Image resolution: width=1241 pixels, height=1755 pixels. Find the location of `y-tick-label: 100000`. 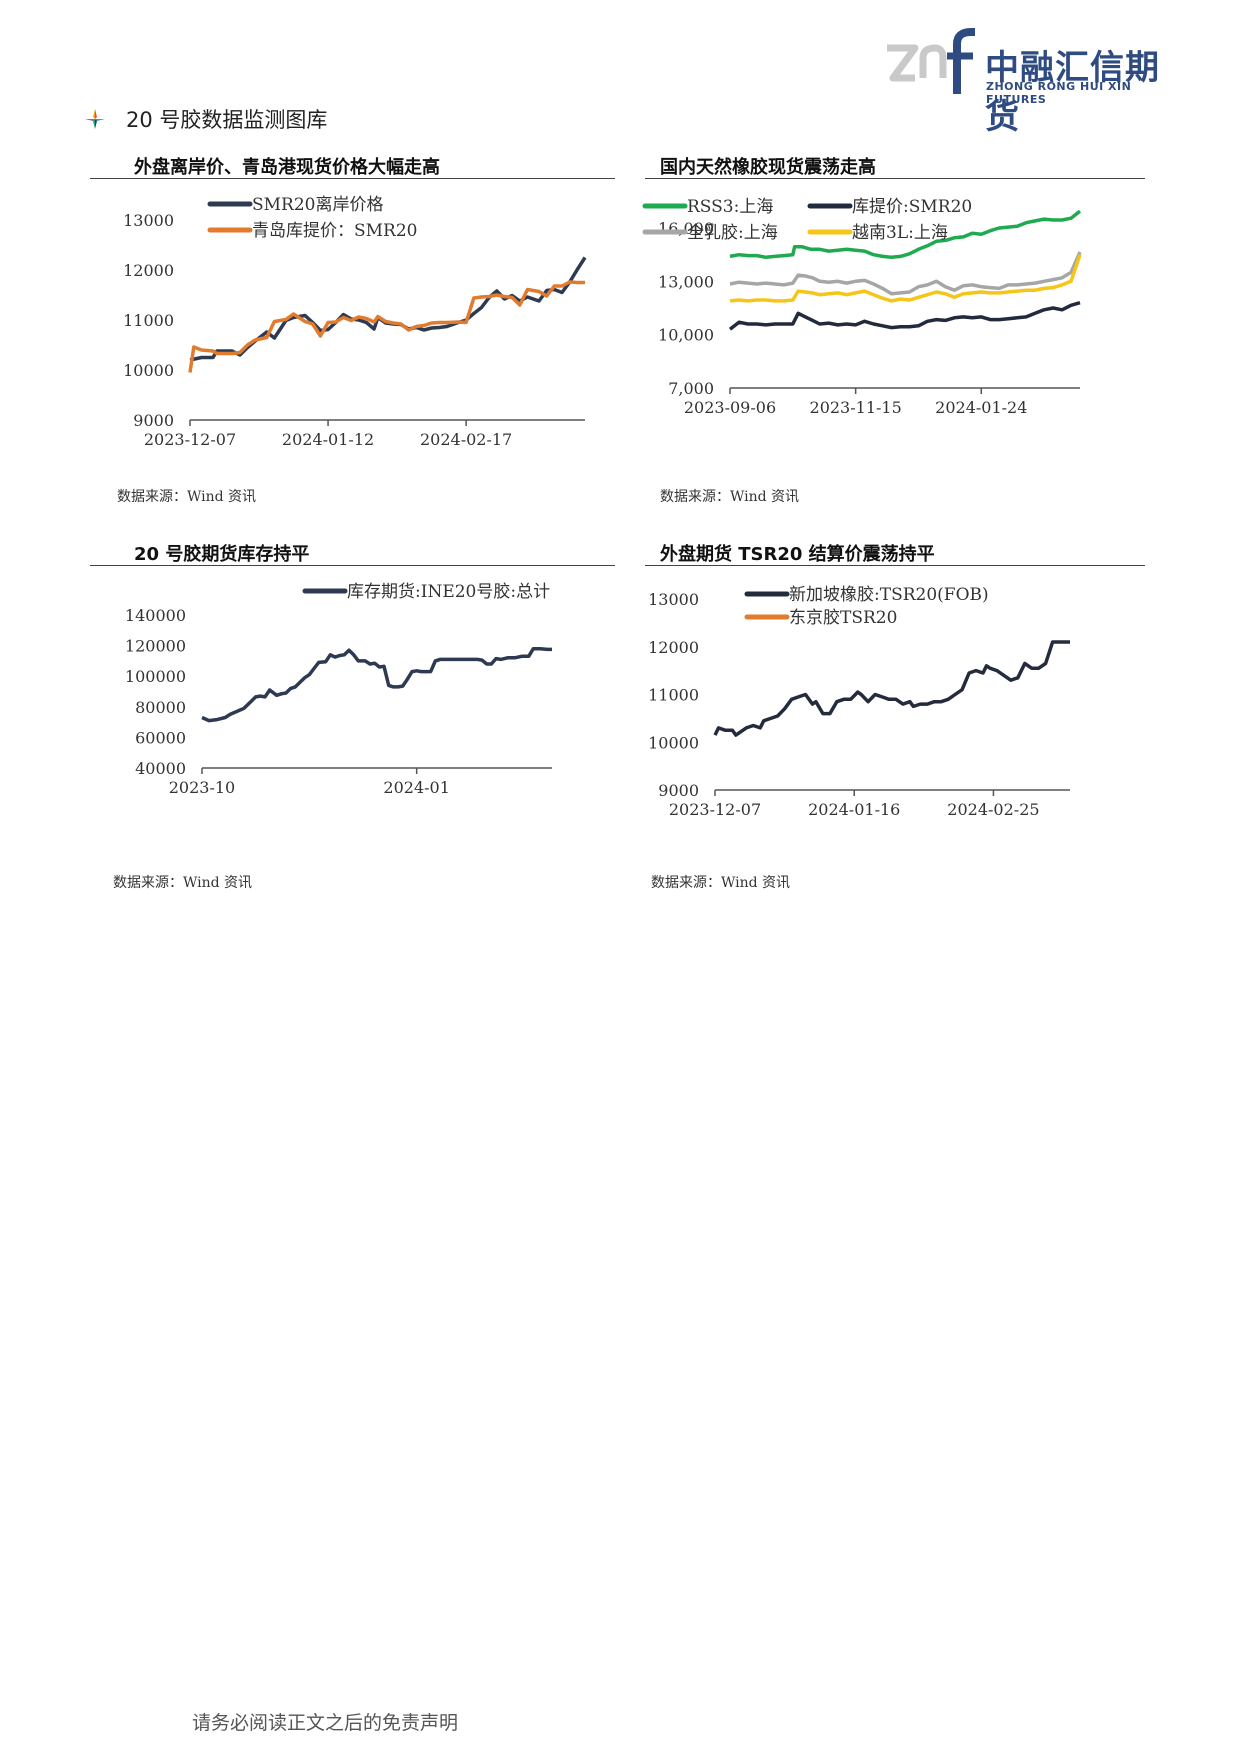

y-tick-label: 100000 is located at coordinates (155, 676).